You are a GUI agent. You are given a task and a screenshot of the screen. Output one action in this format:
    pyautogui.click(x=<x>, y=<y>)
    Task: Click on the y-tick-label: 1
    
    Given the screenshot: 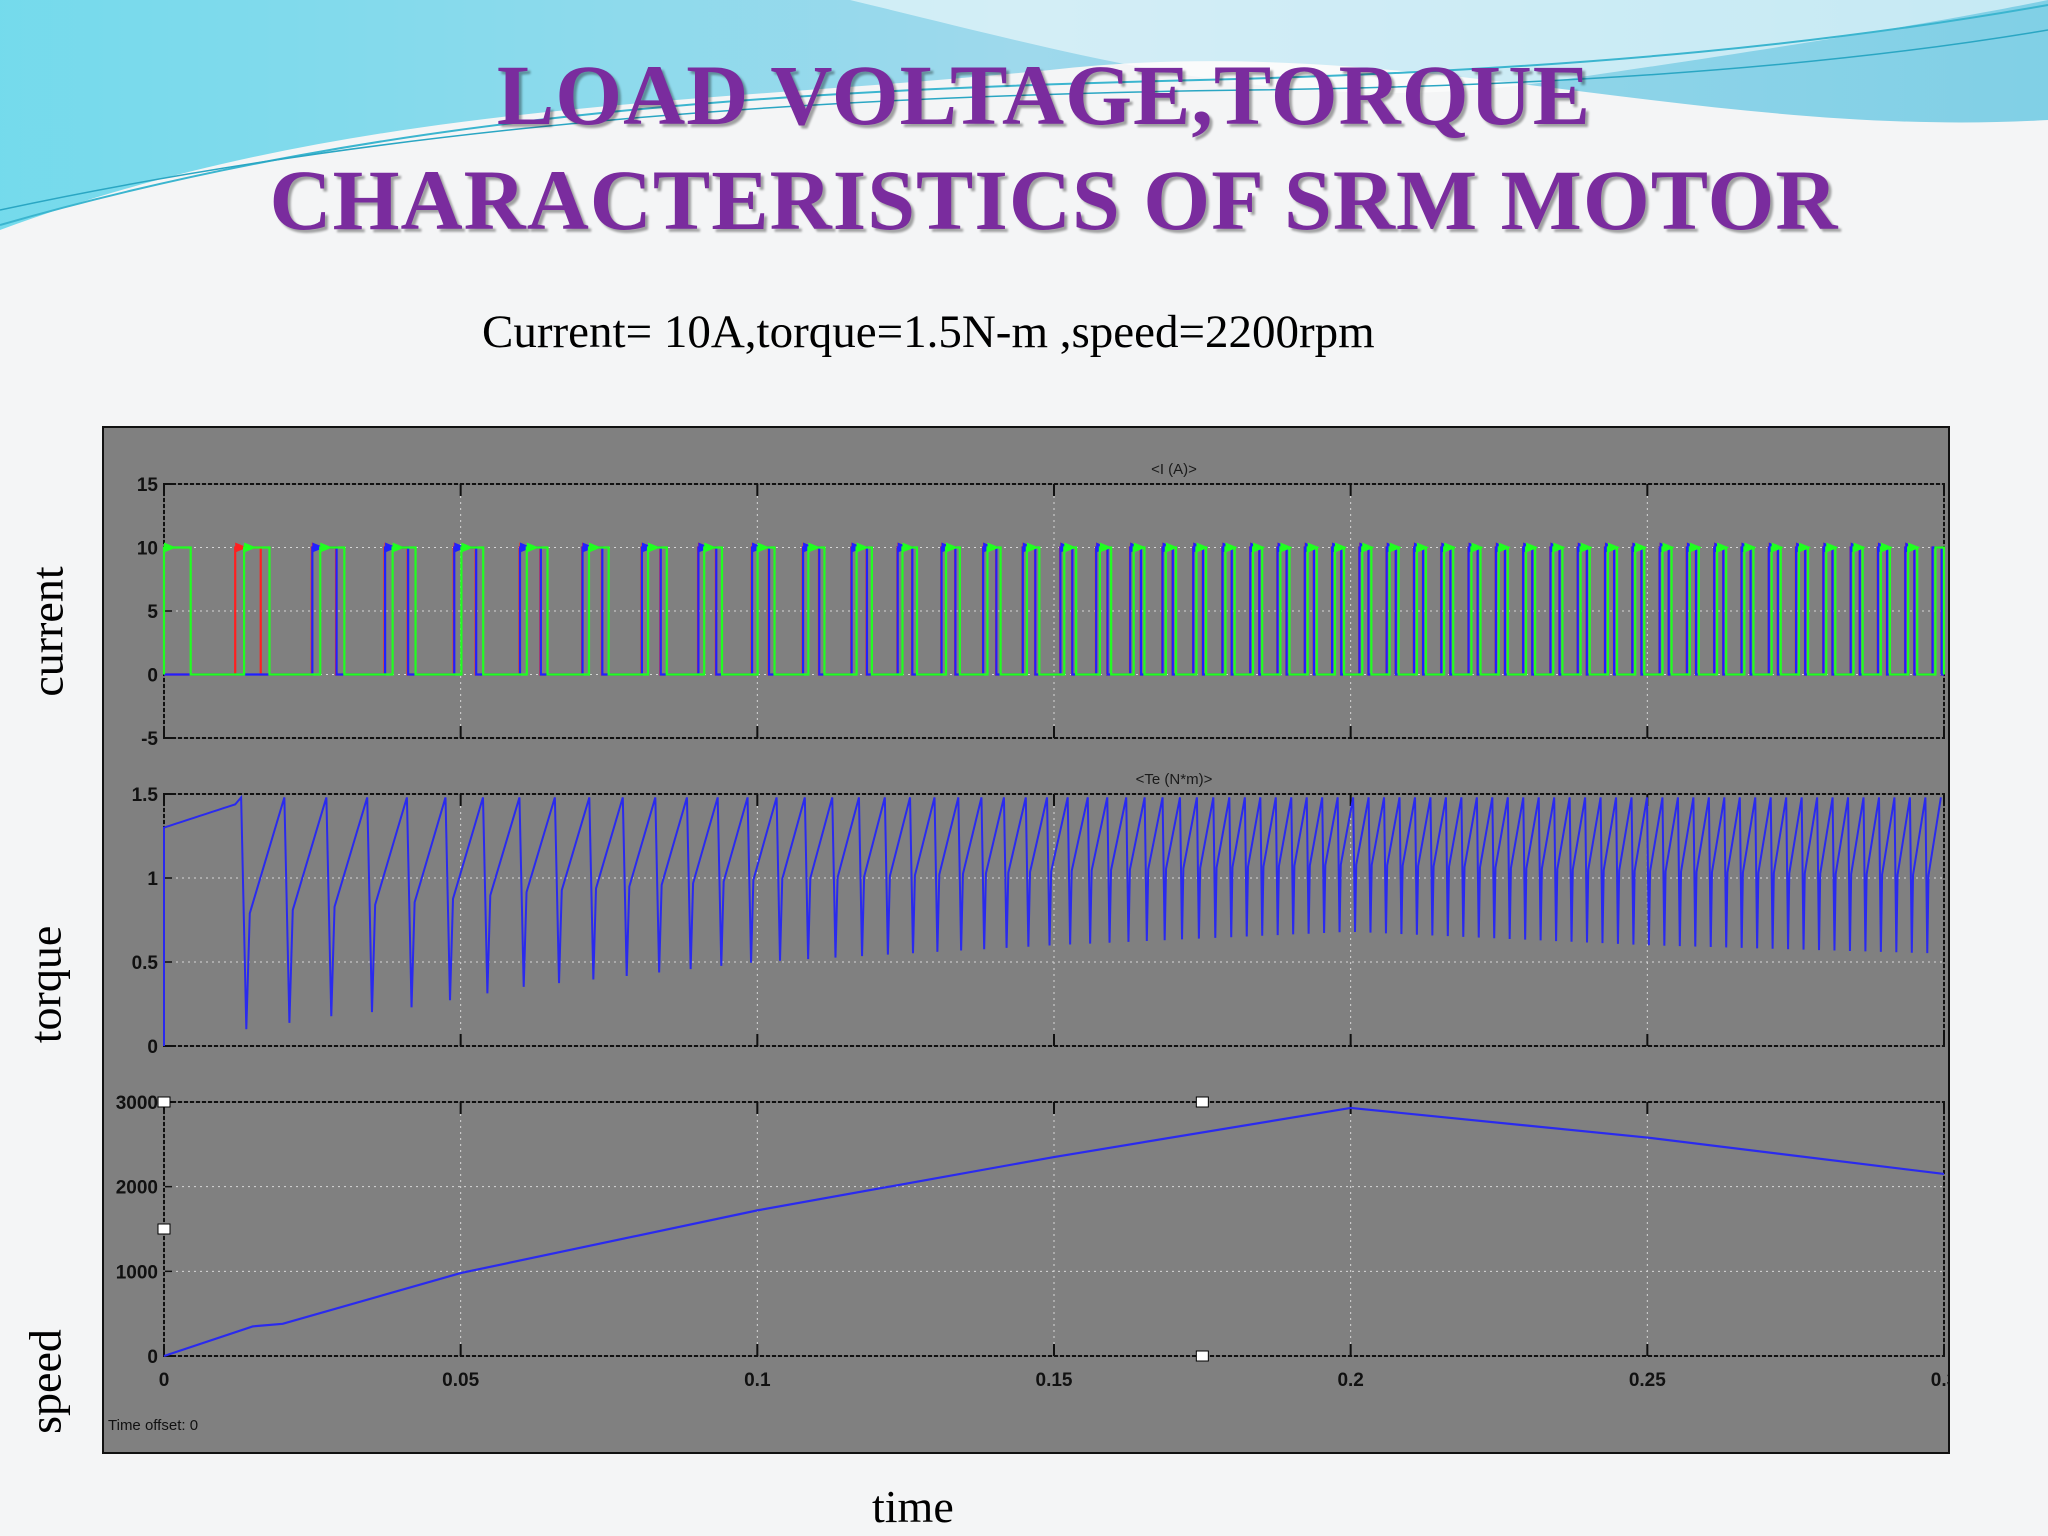 What is the action you would take?
    pyautogui.click(x=152, y=879)
    